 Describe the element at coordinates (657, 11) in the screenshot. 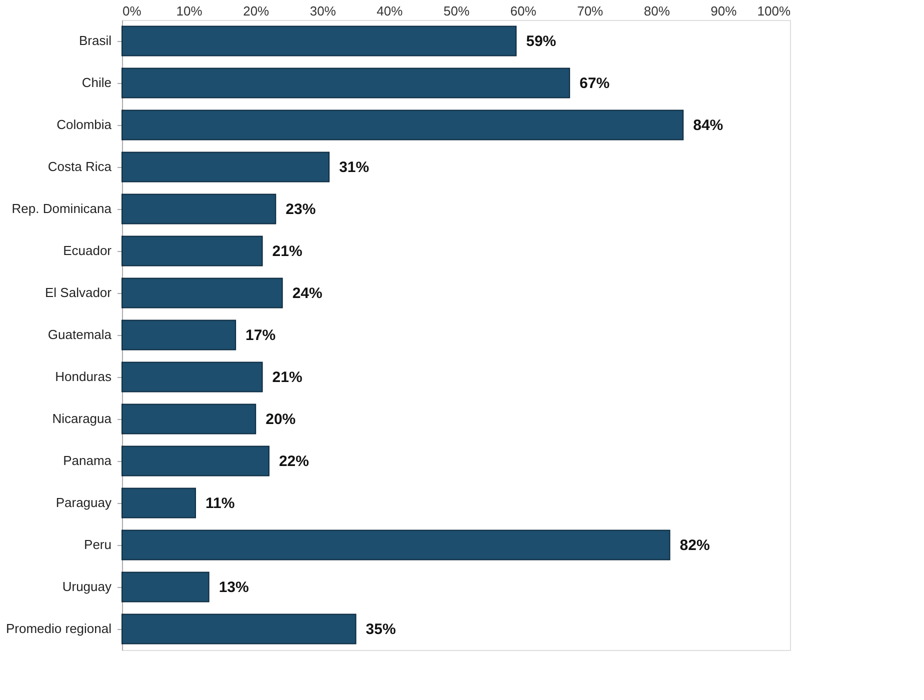

I see `x-tick-label: 80%` at that location.